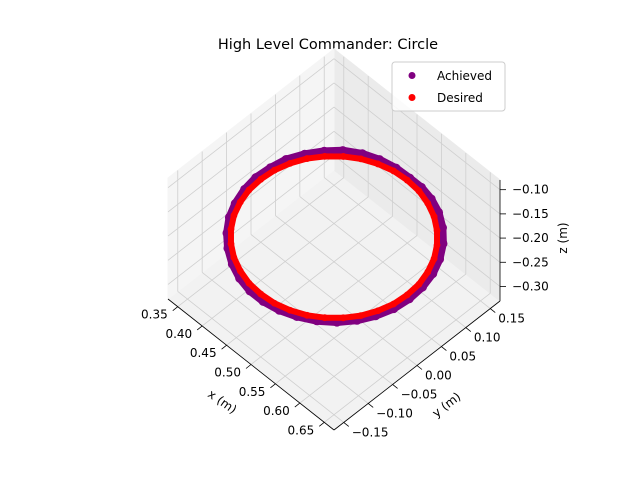 This screenshot has height=480, width=640. I want to click on x-tick-label: 0.35, so click(154, 315).